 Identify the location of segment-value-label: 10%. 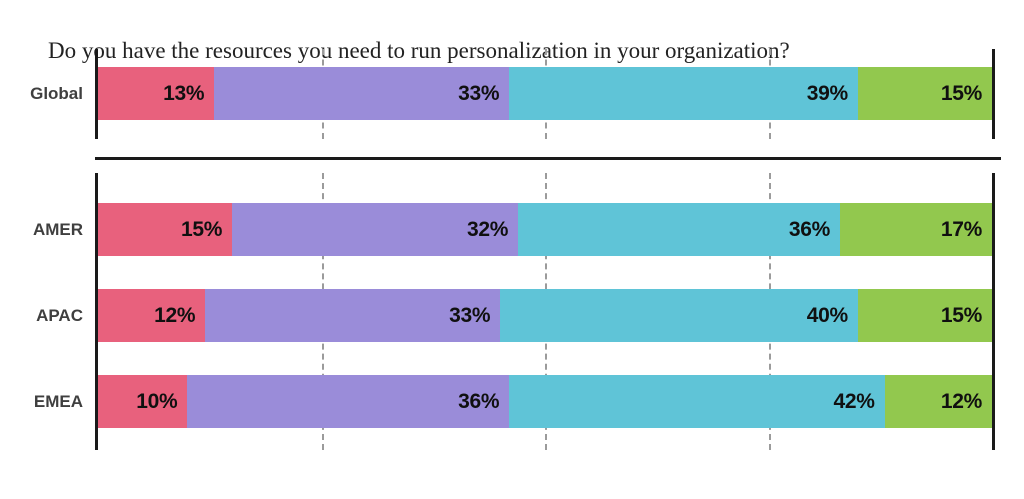
(157, 401).